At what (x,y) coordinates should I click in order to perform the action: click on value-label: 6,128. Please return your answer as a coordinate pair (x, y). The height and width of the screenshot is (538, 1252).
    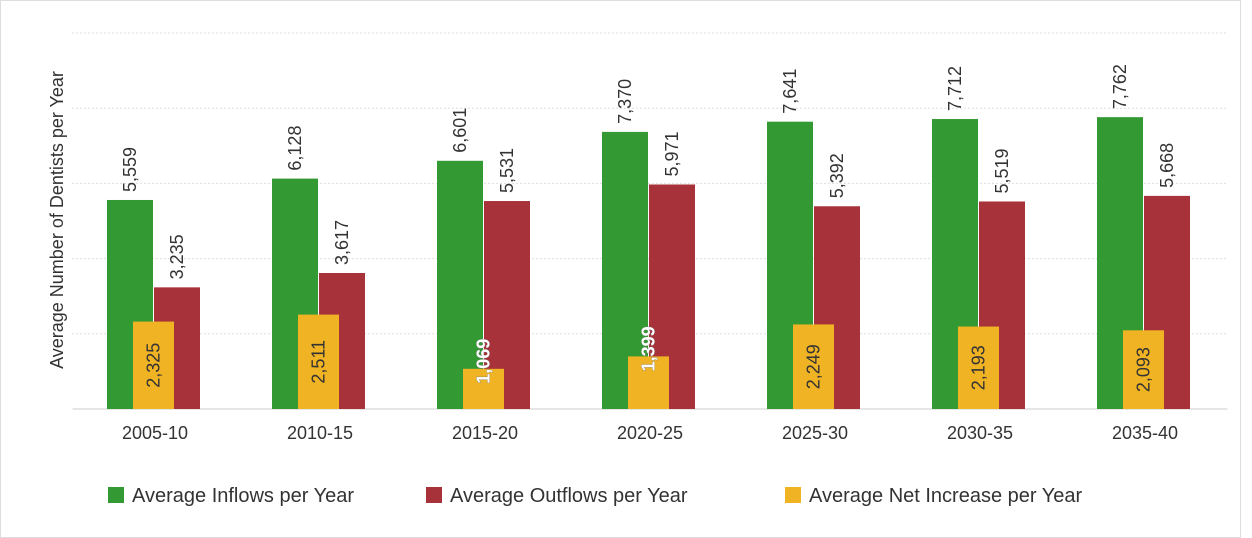
    Looking at the image, I should click on (295, 148).